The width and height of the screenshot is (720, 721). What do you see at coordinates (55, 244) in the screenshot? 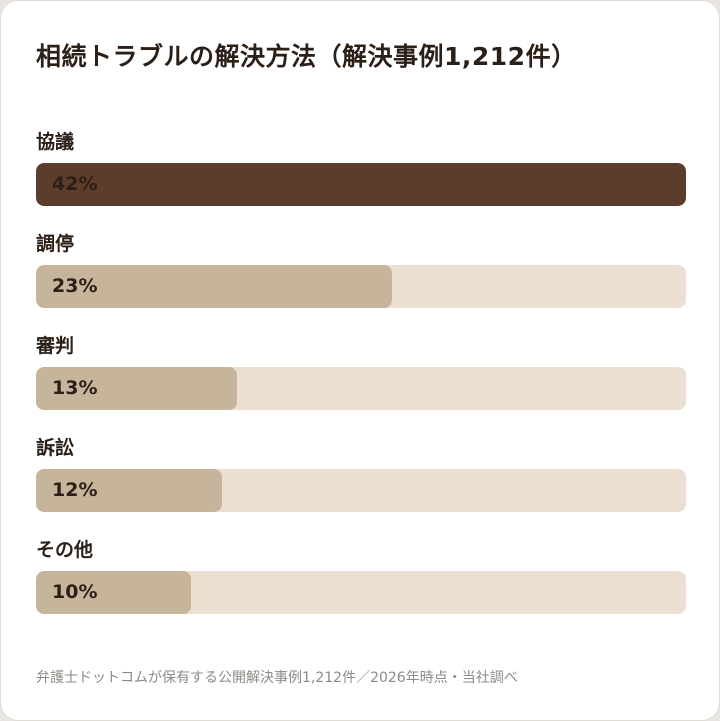
I see `category-label: 調停` at bounding box center [55, 244].